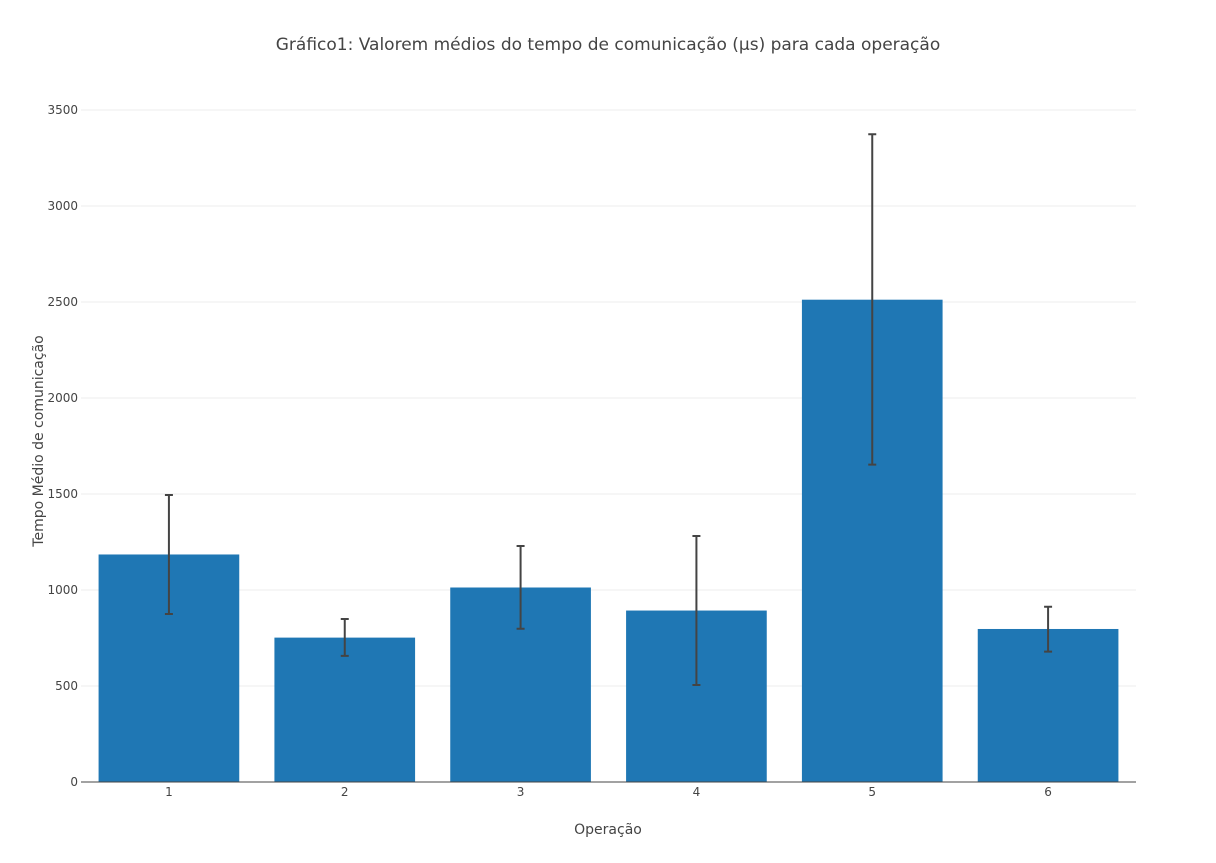  I want to click on x-tick-label: 6, so click(1048, 792).